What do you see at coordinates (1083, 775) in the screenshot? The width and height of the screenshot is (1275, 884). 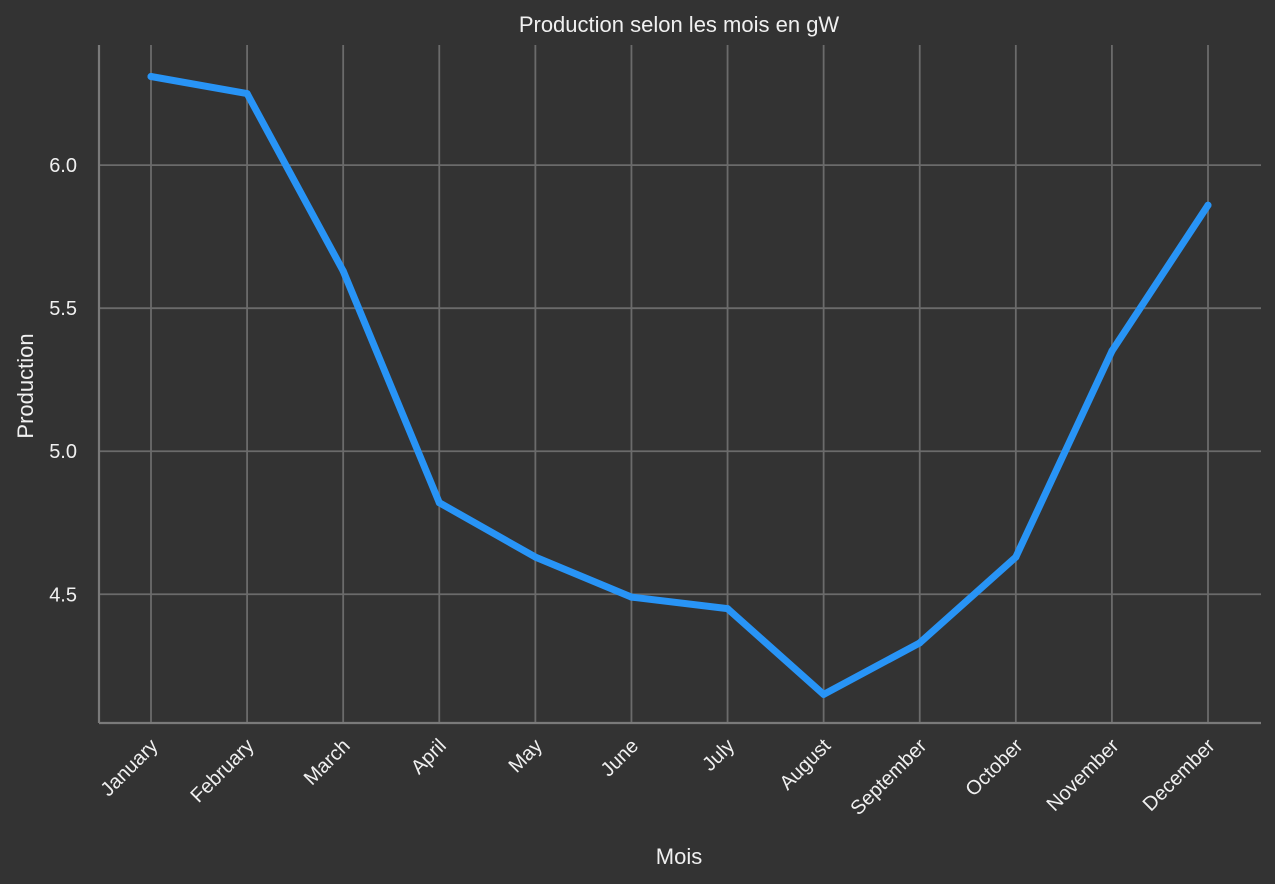 I see `x-tick-label: November` at bounding box center [1083, 775].